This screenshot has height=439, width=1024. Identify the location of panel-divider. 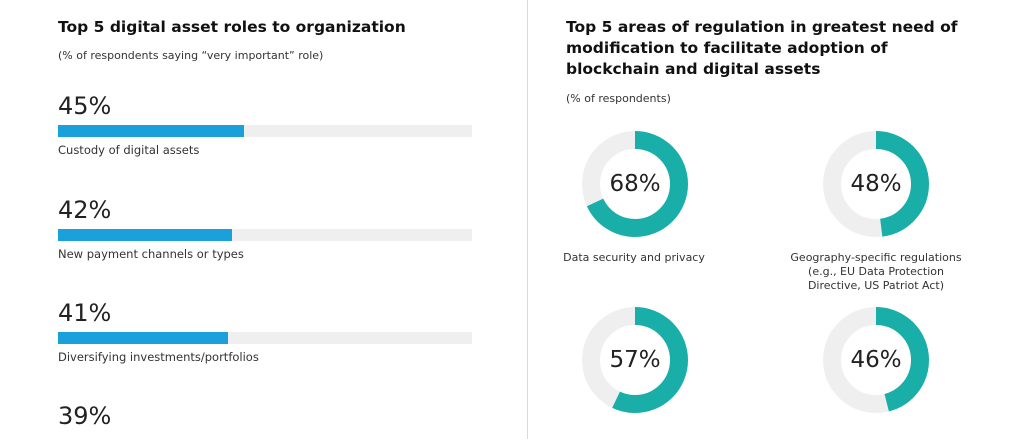
(527, 219).